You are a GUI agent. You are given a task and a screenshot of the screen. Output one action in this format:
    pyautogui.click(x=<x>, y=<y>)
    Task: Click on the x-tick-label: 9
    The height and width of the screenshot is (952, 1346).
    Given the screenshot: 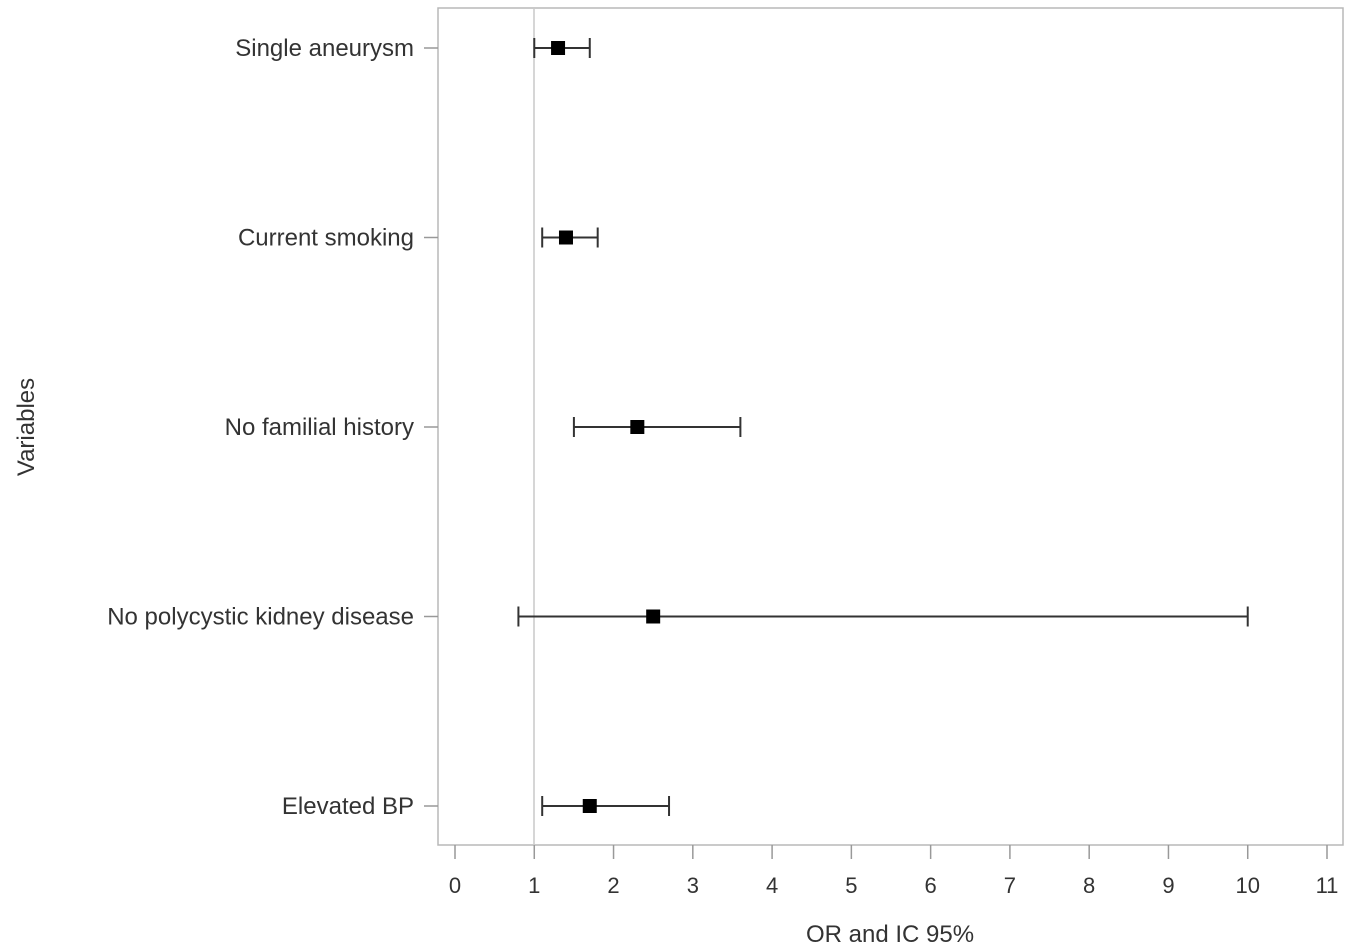 What is the action you would take?
    pyautogui.click(x=1168, y=885)
    